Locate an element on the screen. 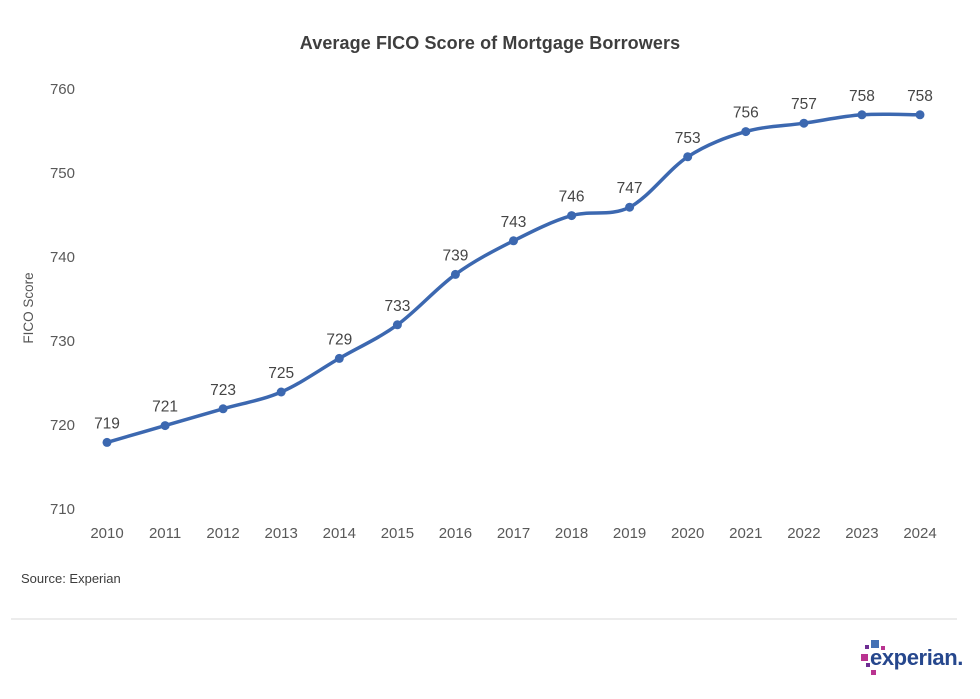  data-label: 747 is located at coordinates (630, 188).